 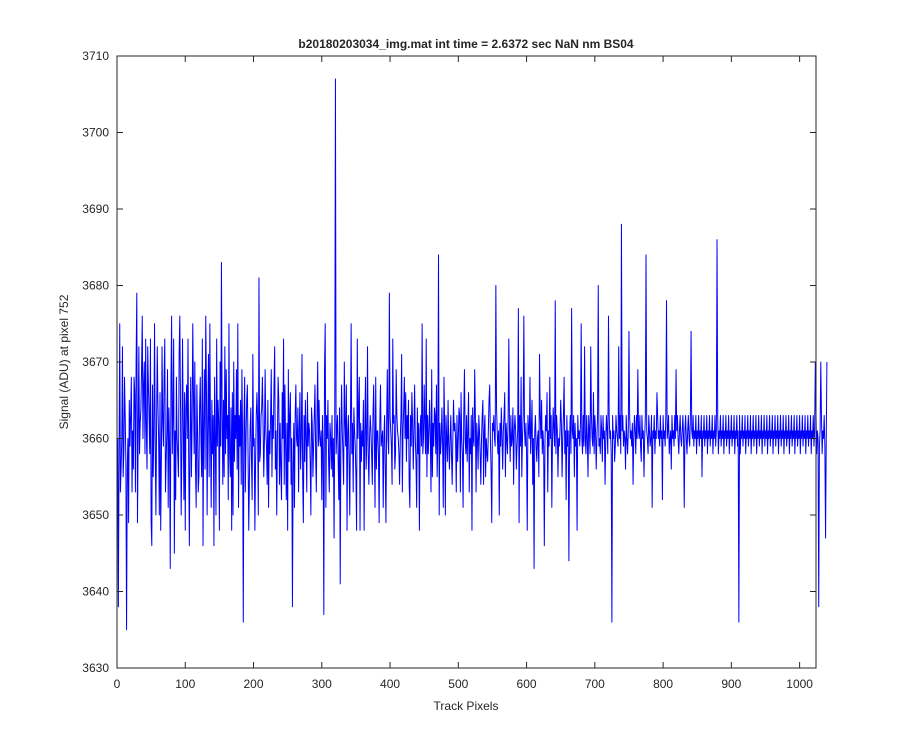 What do you see at coordinates (95, 286) in the screenshot?
I see `y-tick-label: 3680` at bounding box center [95, 286].